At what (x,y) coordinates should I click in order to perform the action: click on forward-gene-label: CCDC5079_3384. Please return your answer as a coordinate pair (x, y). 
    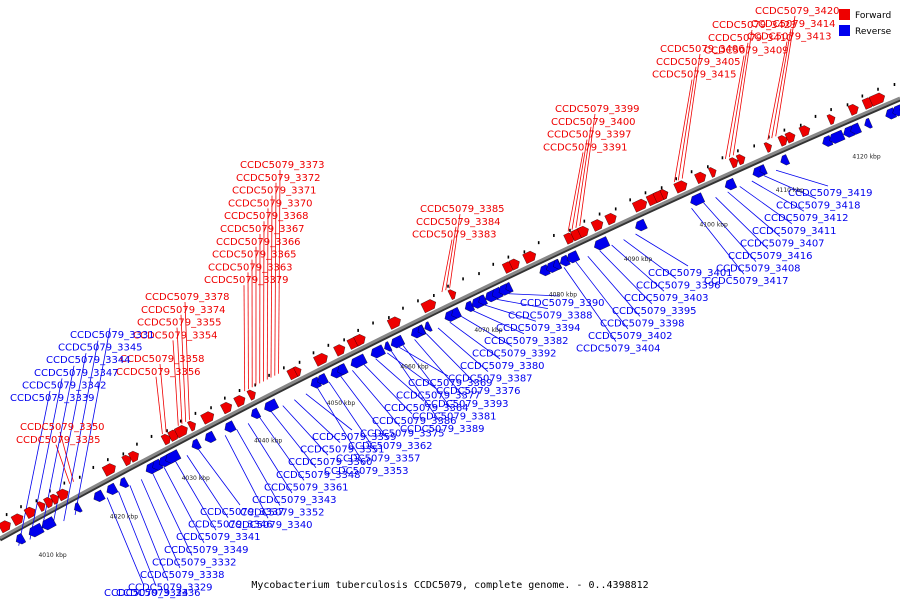
    Looking at the image, I should click on (458, 222).